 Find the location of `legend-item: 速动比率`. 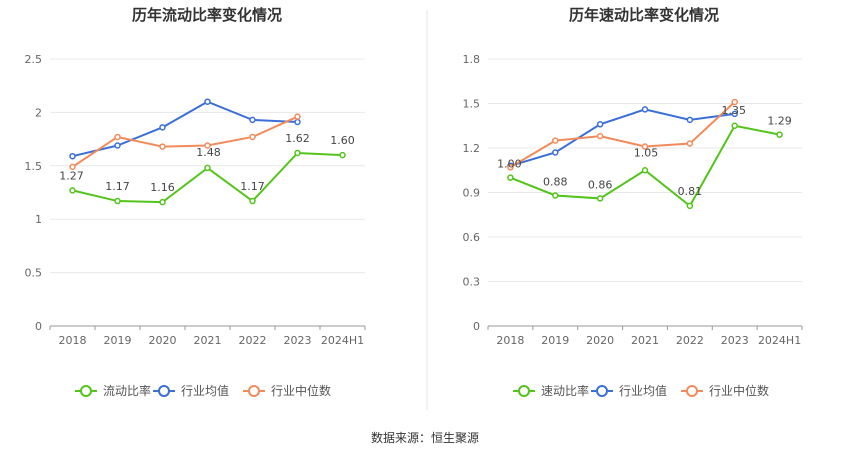

legend-item: 速动比率 is located at coordinates (551, 390).